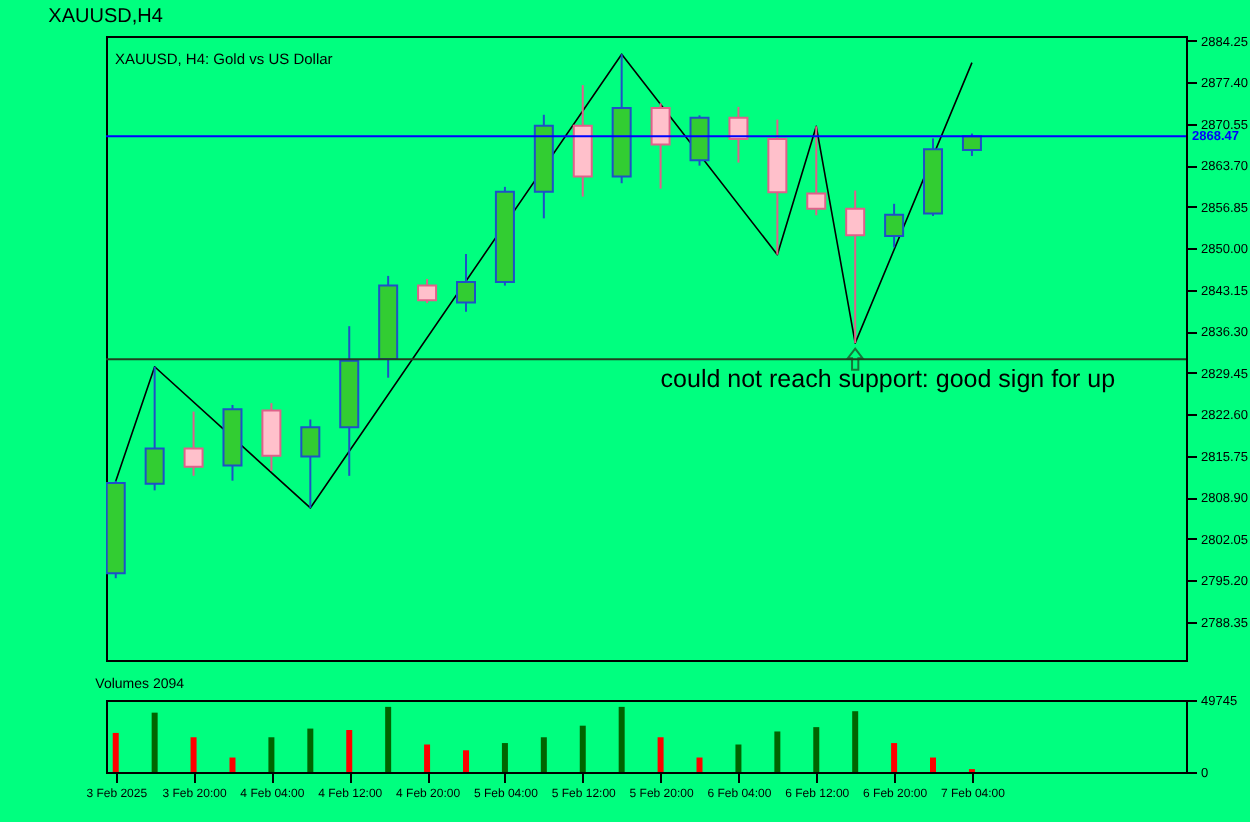  Describe the element at coordinates (888, 379) in the screenshot. I see `annotation: could not reach support: good sign for up` at that location.